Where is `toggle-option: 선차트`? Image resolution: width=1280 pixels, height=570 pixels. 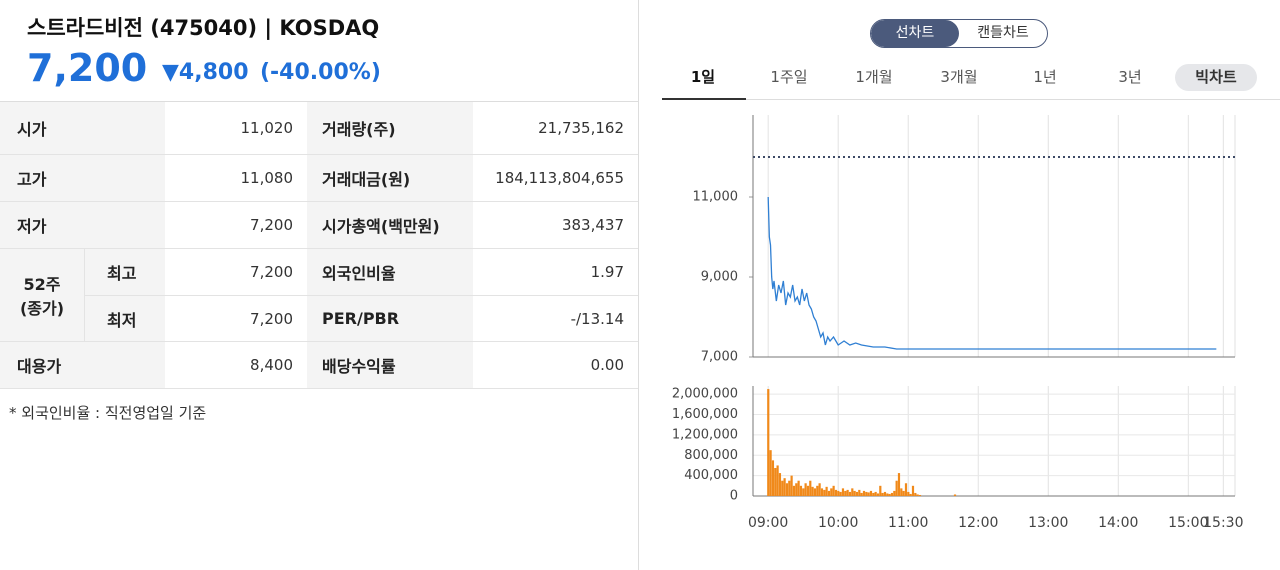 toggle-option: 선차트 is located at coordinates (915, 33).